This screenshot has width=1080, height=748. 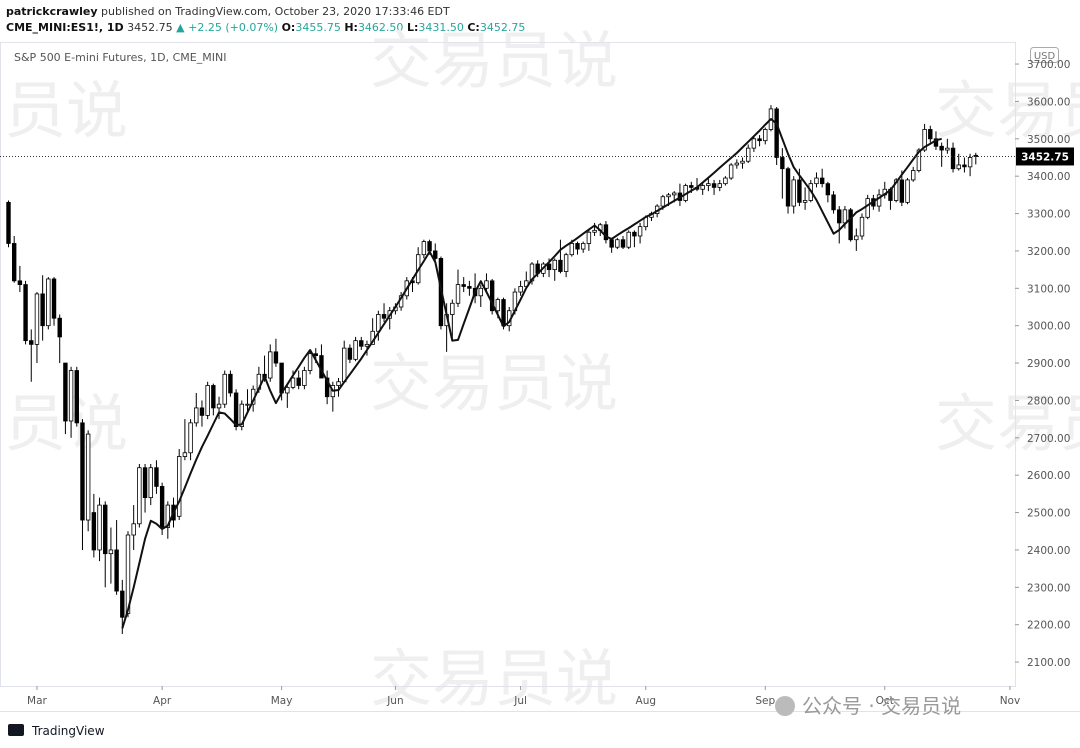 What do you see at coordinates (520, 701) in the screenshot?
I see `x-tick-label: Jul` at bounding box center [520, 701].